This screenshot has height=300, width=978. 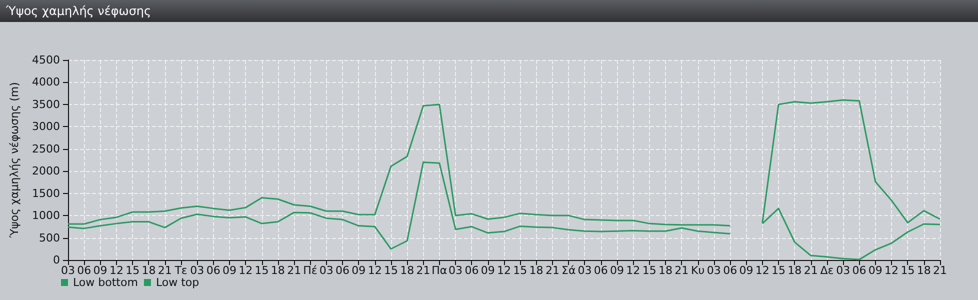 I want to click on x-tick-label: Δε, so click(x=827, y=270).